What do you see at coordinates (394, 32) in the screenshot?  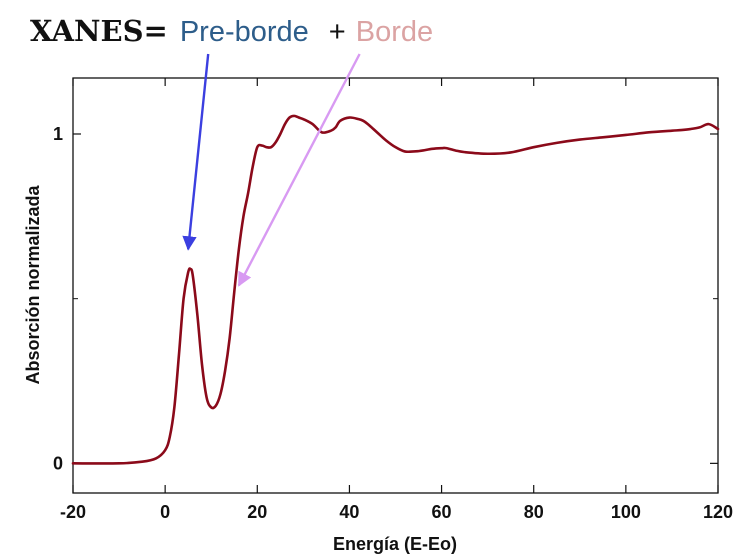 I see `annotation-edge-label: Borde` at bounding box center [394, 32].